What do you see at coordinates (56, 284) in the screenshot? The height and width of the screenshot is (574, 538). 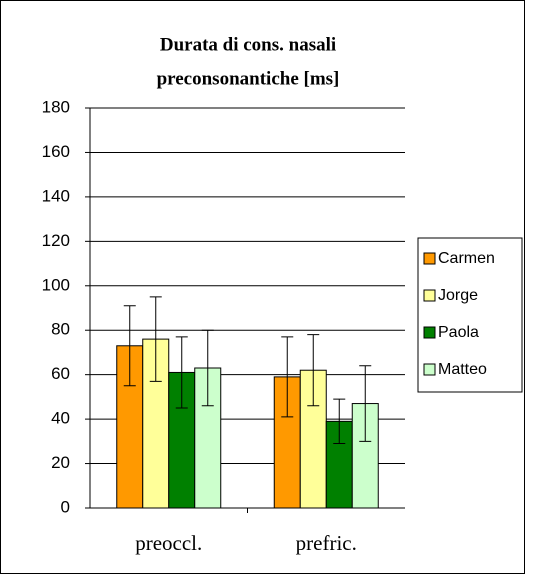 I see `y-tick-label: 100` at bounding box center [56, 284].